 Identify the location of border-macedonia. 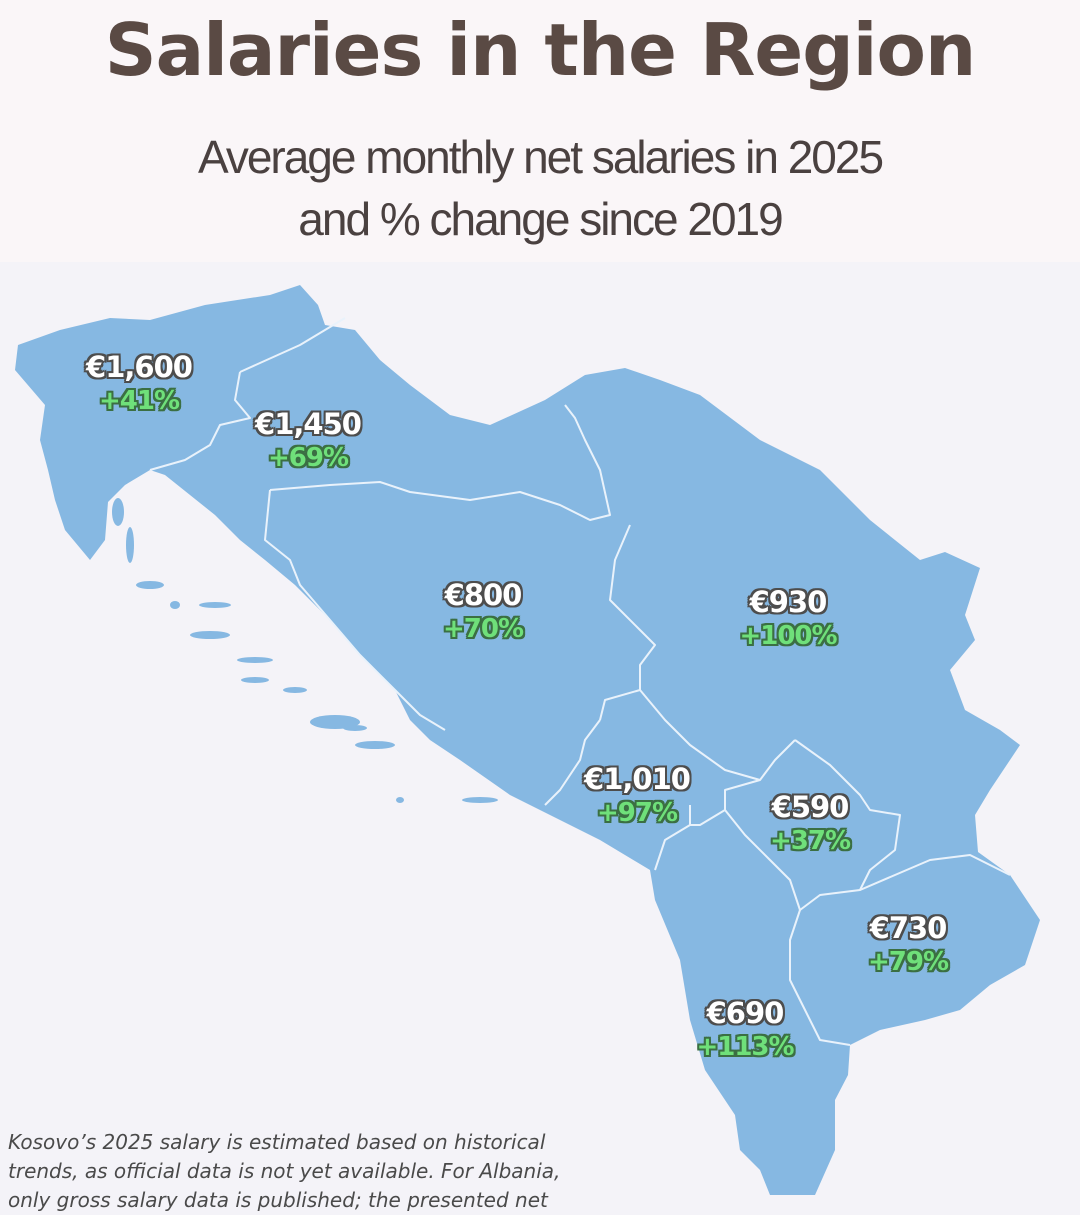
(900, 950).